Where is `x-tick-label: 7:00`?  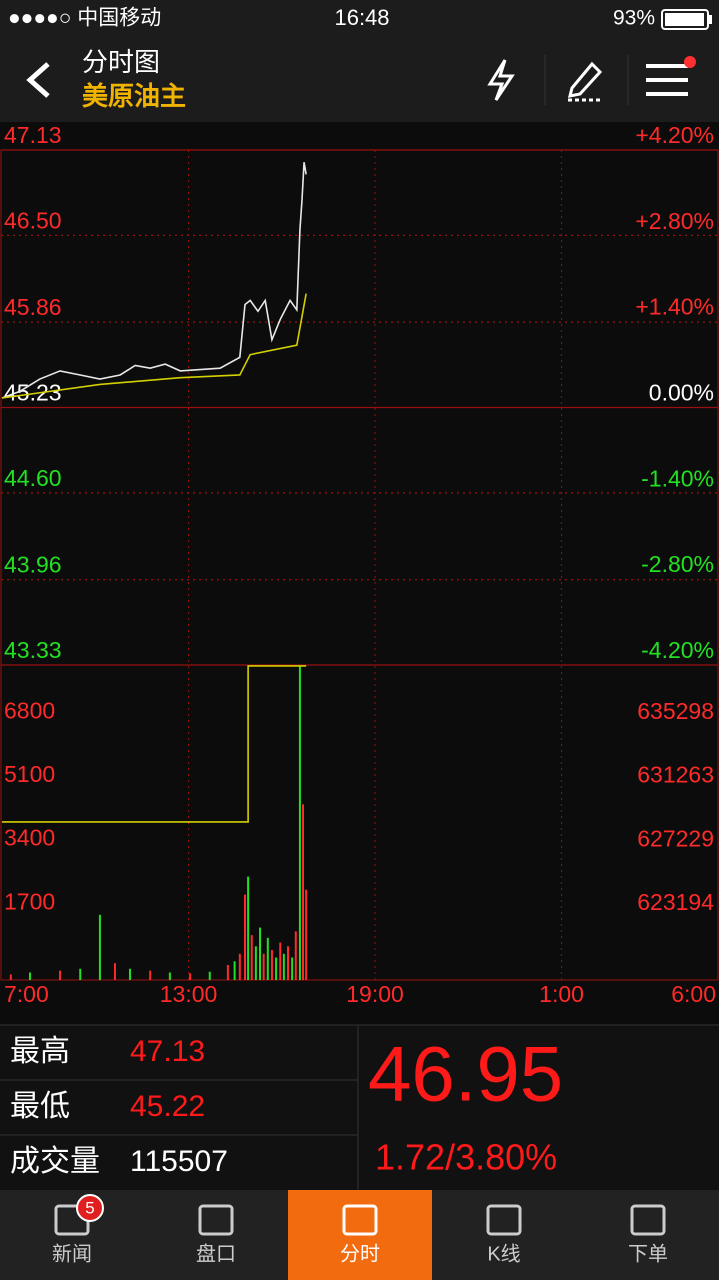
x-tick-label: 7:00 is located at coordinates (26, 994).